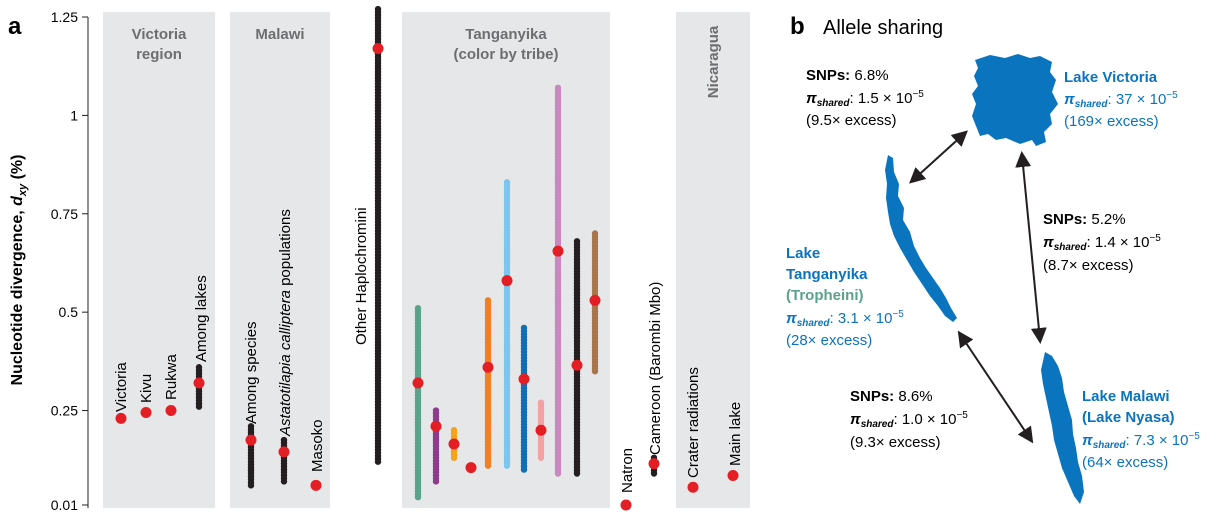  What do you see at coordinates (1194, 436) in the screenshot?
I see `lake-malawi-pi-exp: −5` at bounding box center [1194, 436].